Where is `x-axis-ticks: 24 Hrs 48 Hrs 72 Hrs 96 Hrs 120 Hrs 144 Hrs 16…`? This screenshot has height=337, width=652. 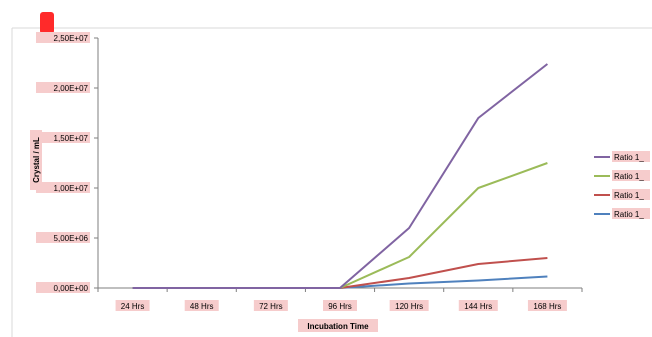 x-axis-ticks: 24 Hrs 48 Hrs 72 Hrs 96 Hrs 120 Hrs 144 Hrs 16… is located at coordinates (340, 299).